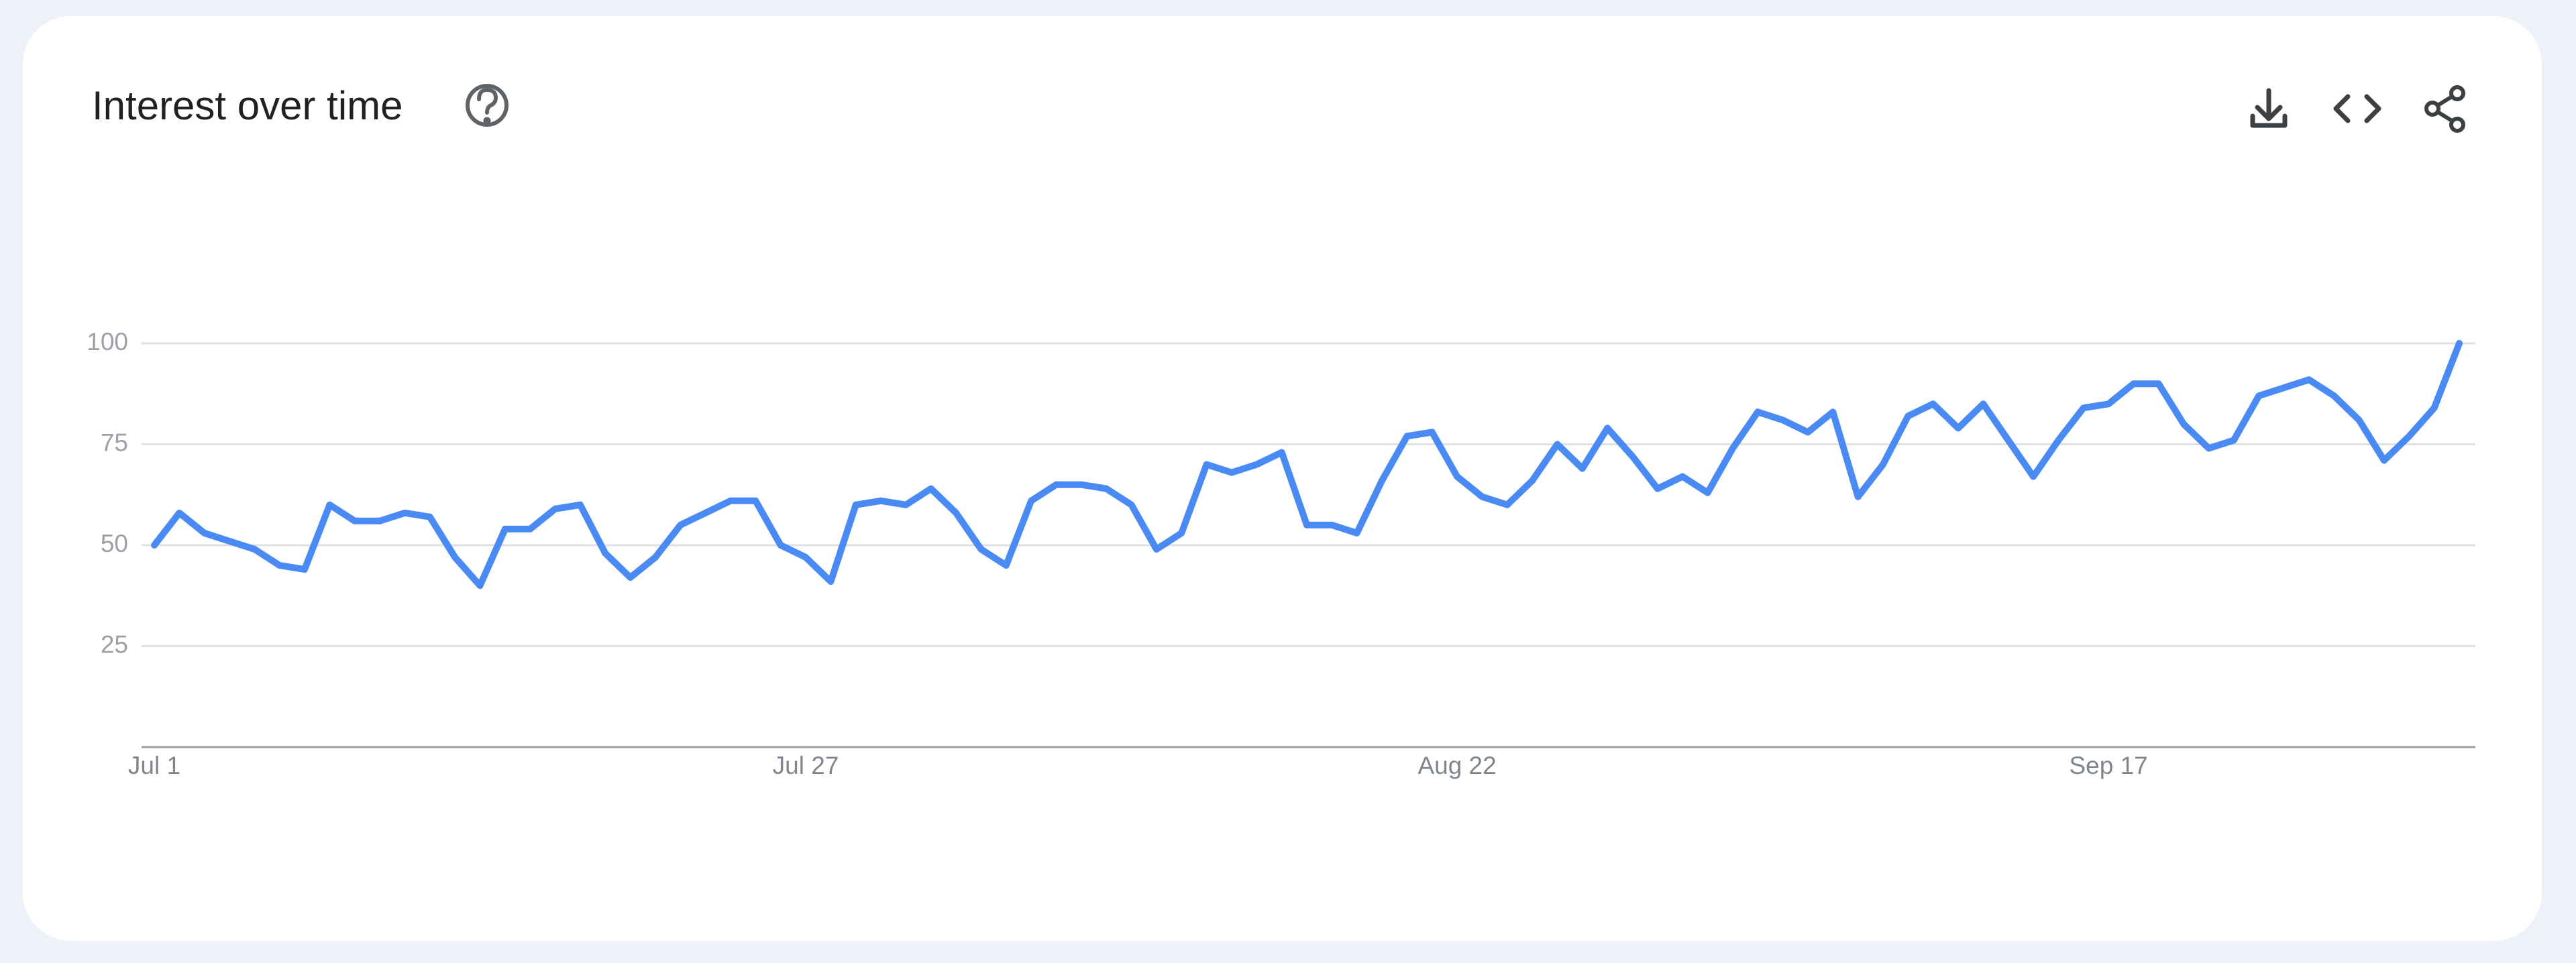 The width and height of the screenshot is (2576, 963). I want to click on help-icon, so click(487, 105).